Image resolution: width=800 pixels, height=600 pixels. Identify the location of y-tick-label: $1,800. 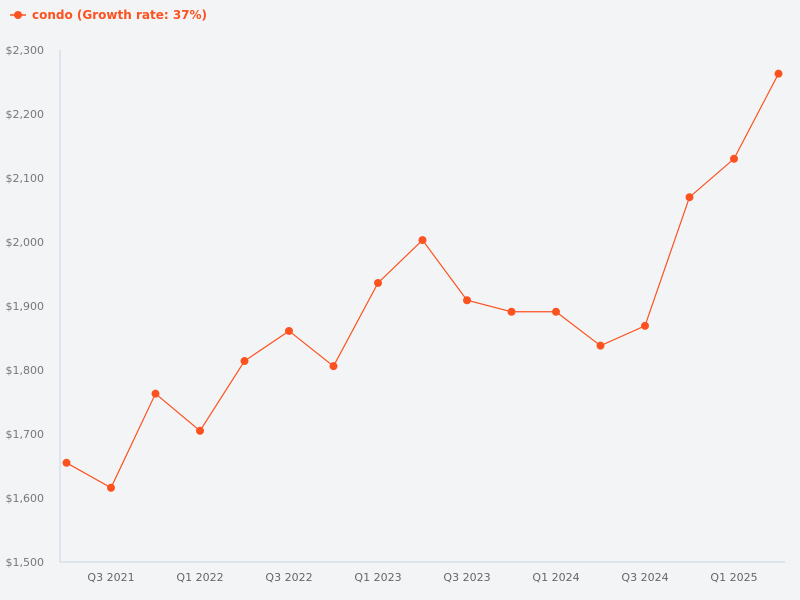
(25, 370).